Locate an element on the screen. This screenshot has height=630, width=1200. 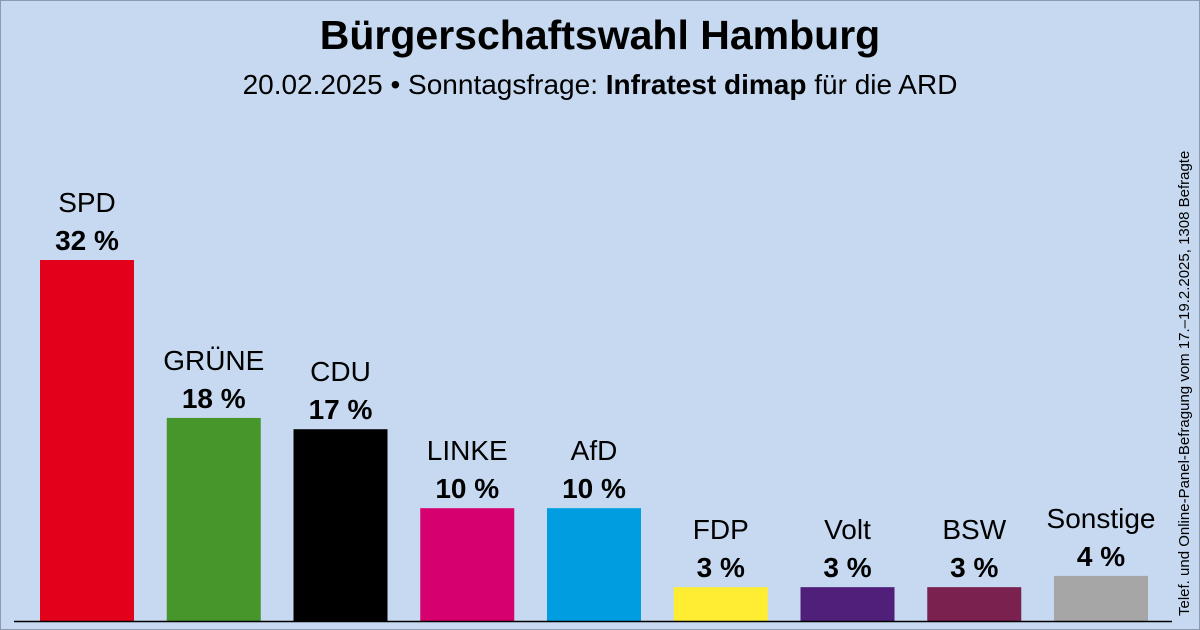
bar-category-label: CDU is located at coordinates (340, 371).